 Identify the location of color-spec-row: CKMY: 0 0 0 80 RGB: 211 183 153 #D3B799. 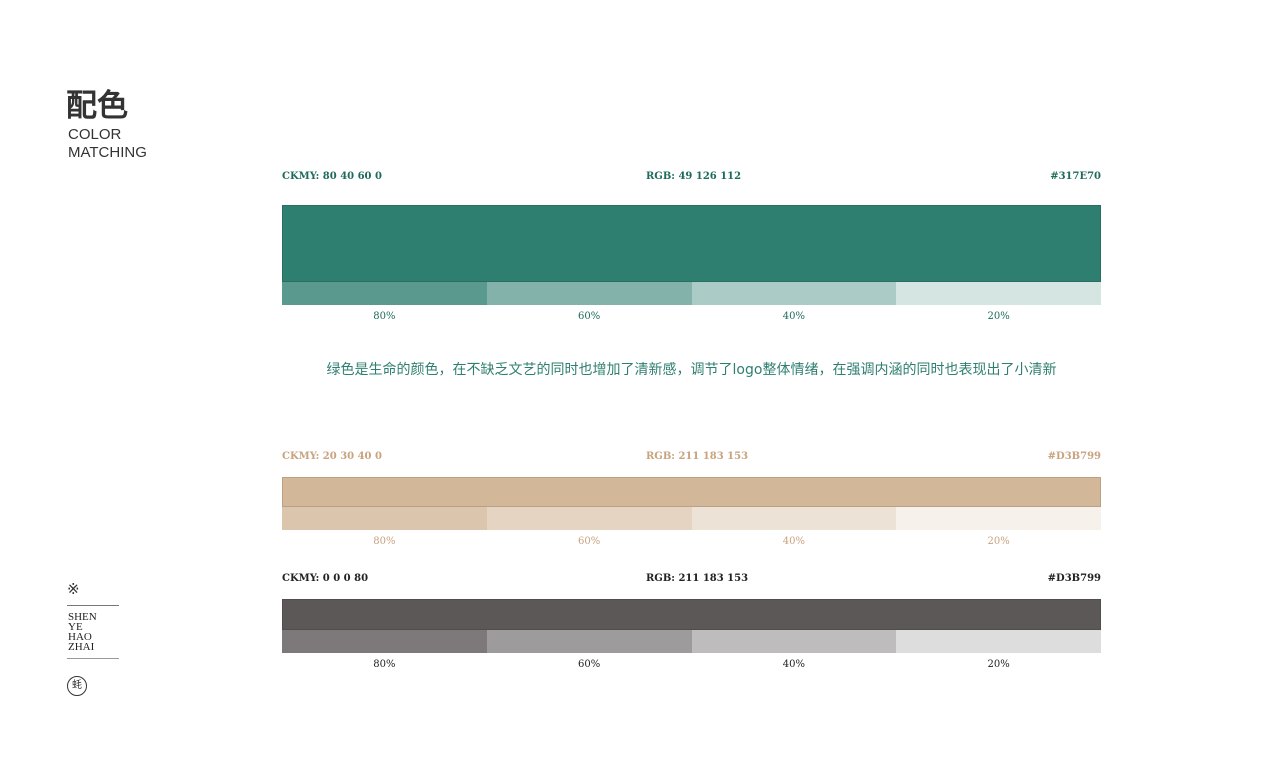
(691, 580).